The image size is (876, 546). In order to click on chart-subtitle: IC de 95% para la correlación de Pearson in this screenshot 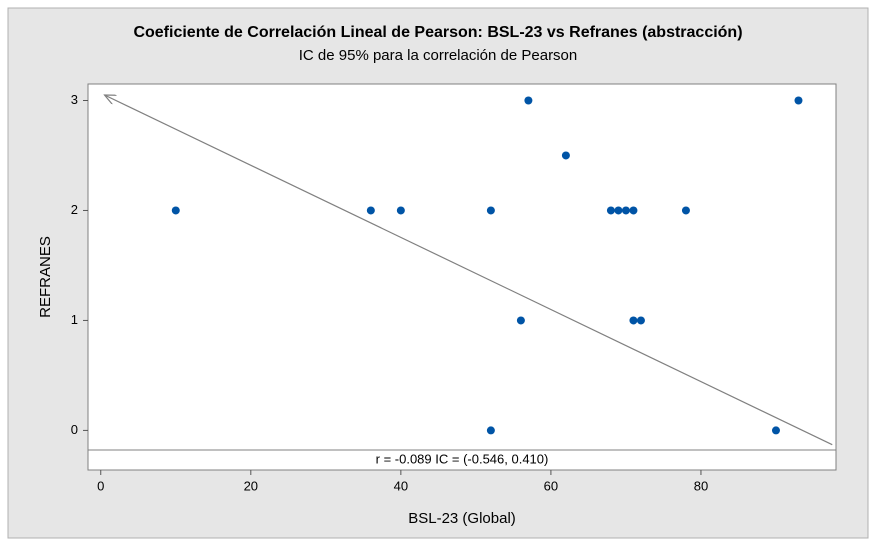, I will do `click(438, 55)`.